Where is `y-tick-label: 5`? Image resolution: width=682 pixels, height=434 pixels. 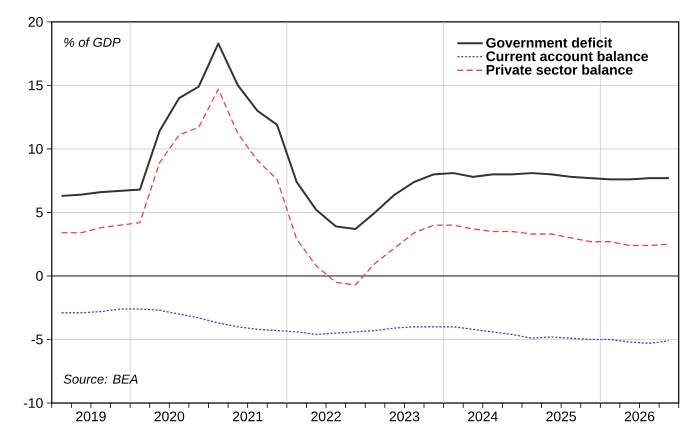 y-tick-label: 5 is located at coordinates (39, 213).